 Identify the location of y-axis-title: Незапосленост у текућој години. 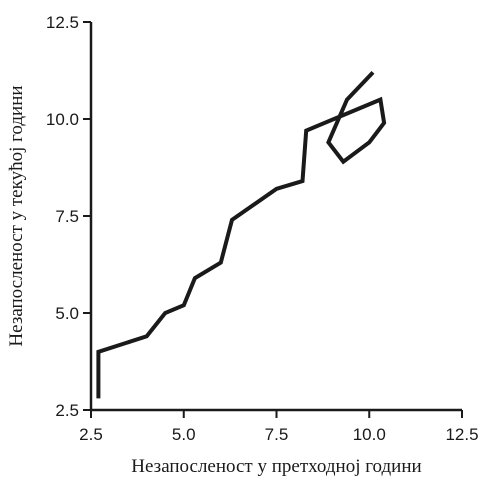
(16, 215).